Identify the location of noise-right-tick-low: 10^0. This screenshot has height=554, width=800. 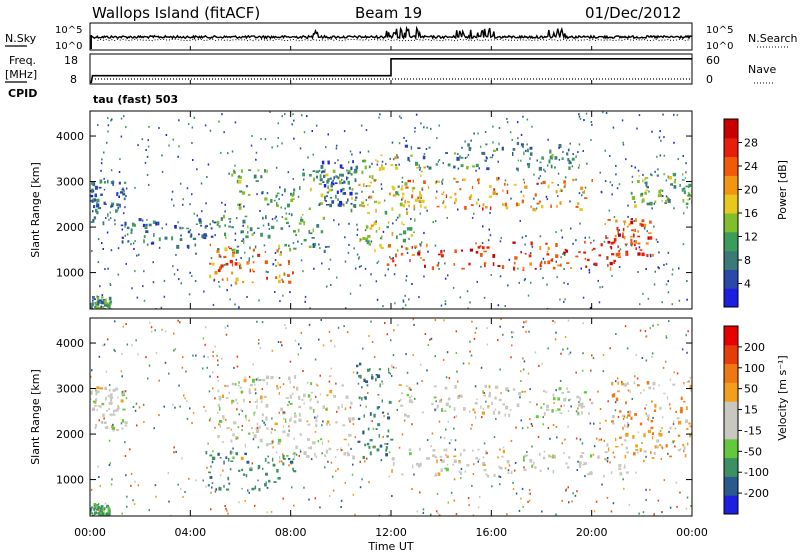
(719, 46).